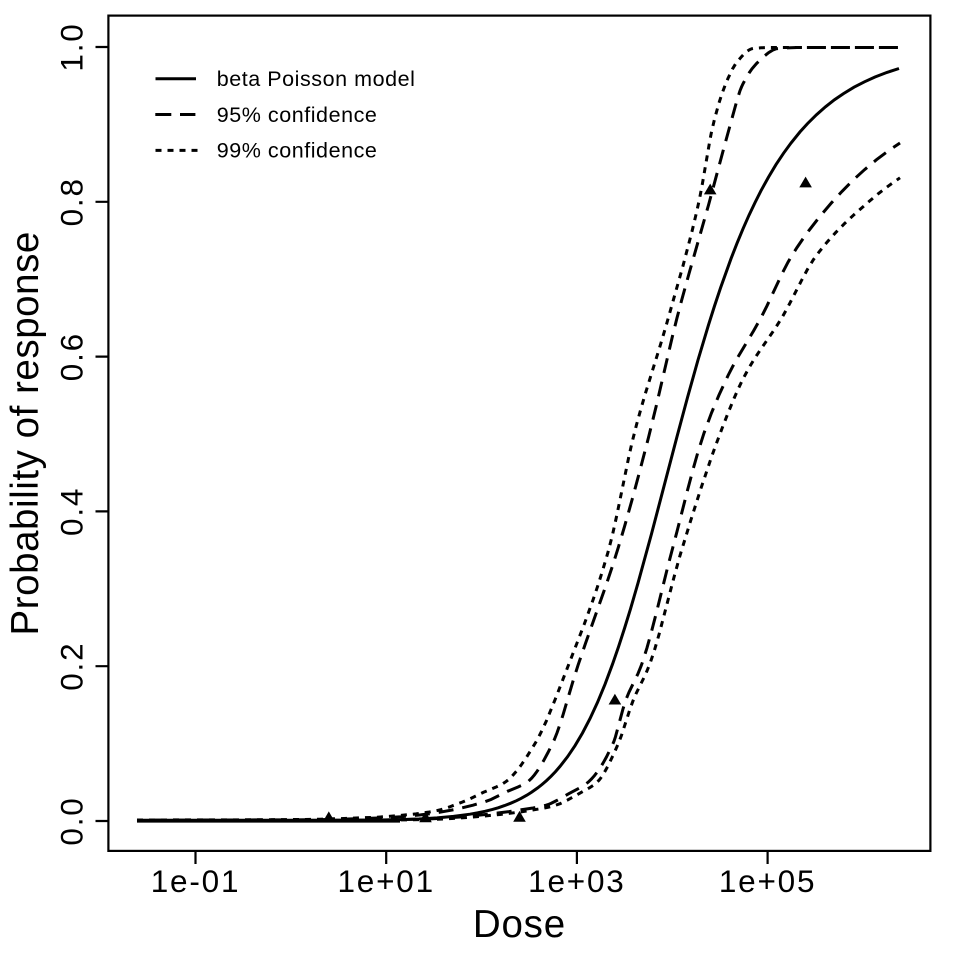  I want to click on svg-text: 0.2, so click(72, 666).